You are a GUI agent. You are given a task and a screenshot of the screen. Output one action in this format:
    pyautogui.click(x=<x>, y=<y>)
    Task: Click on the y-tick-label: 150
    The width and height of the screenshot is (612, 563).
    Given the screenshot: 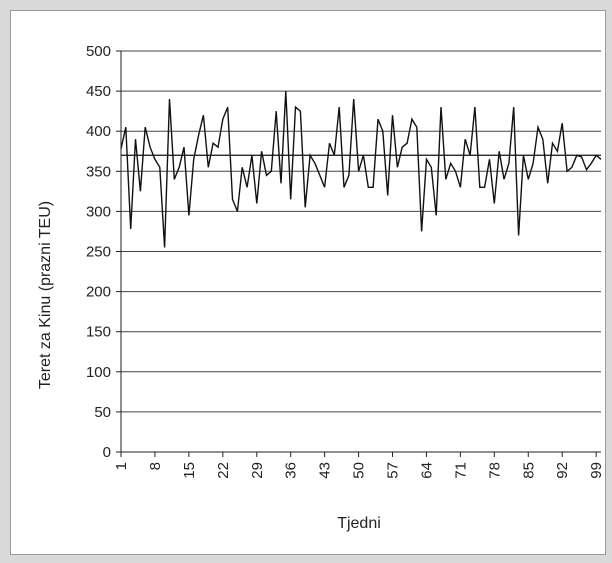 What is the action you would take?
    pyautogui.click(x=98, y=332)
    